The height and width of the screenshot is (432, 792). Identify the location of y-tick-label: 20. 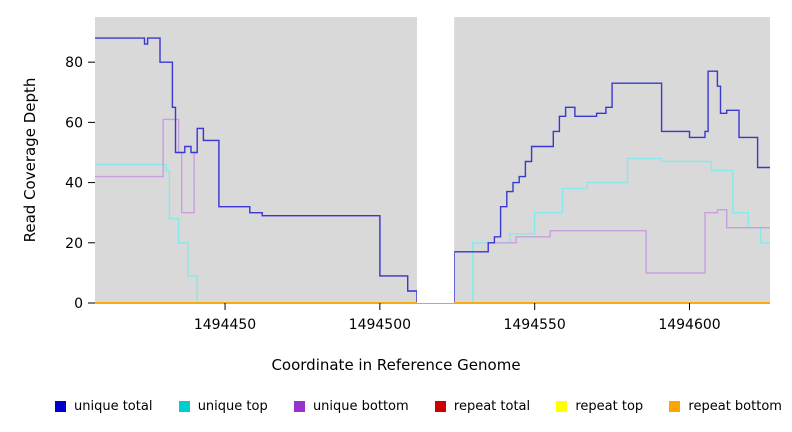
(74, 244).